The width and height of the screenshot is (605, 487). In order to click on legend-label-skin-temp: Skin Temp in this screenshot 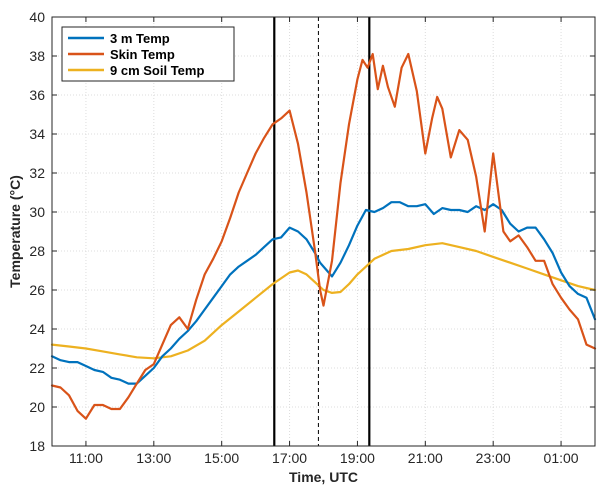, I will do `click(142, 54)`.